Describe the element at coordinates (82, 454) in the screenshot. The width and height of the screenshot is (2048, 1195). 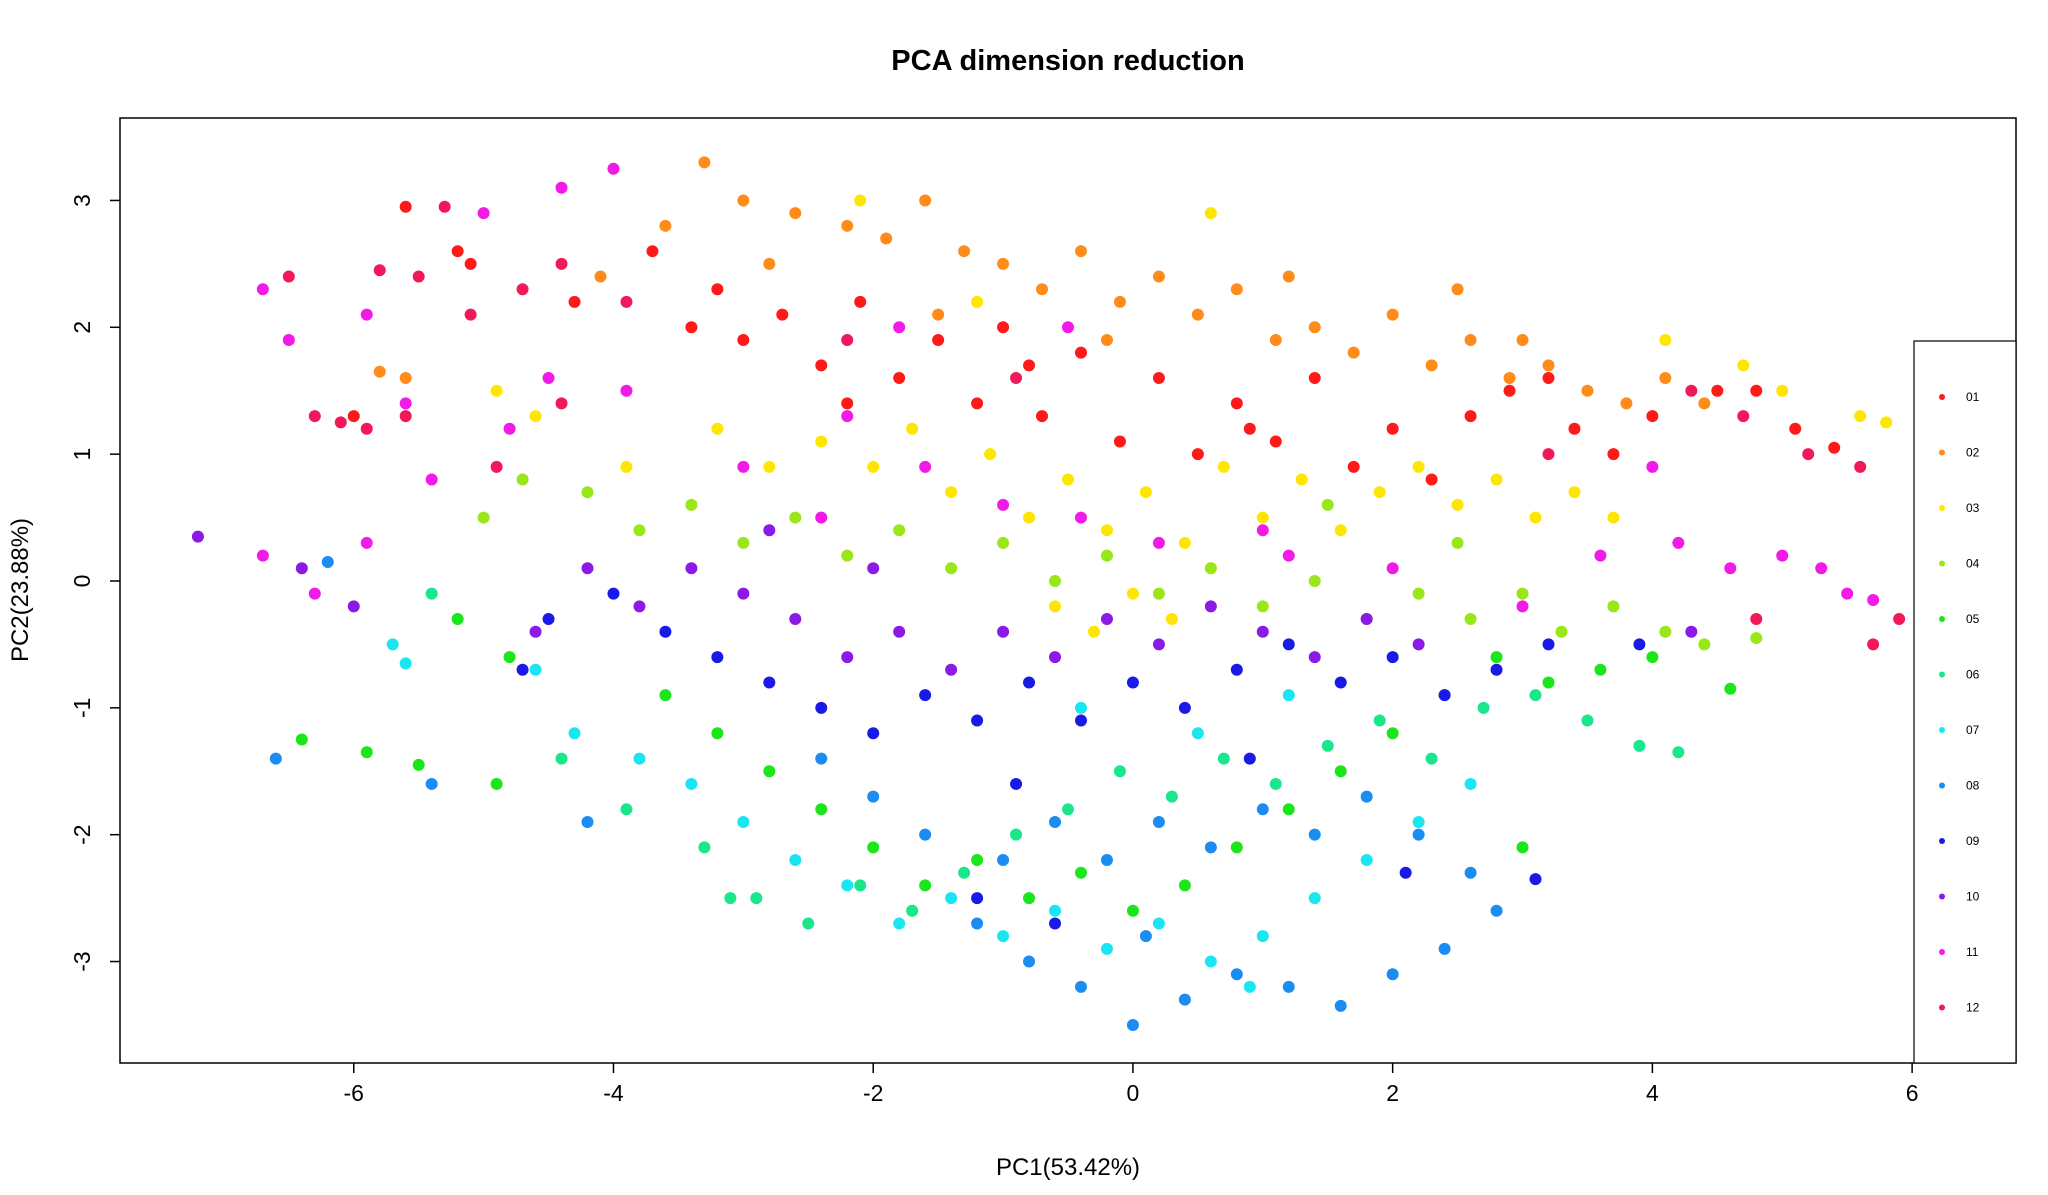
I see `y-tick-label: 1` at that location.